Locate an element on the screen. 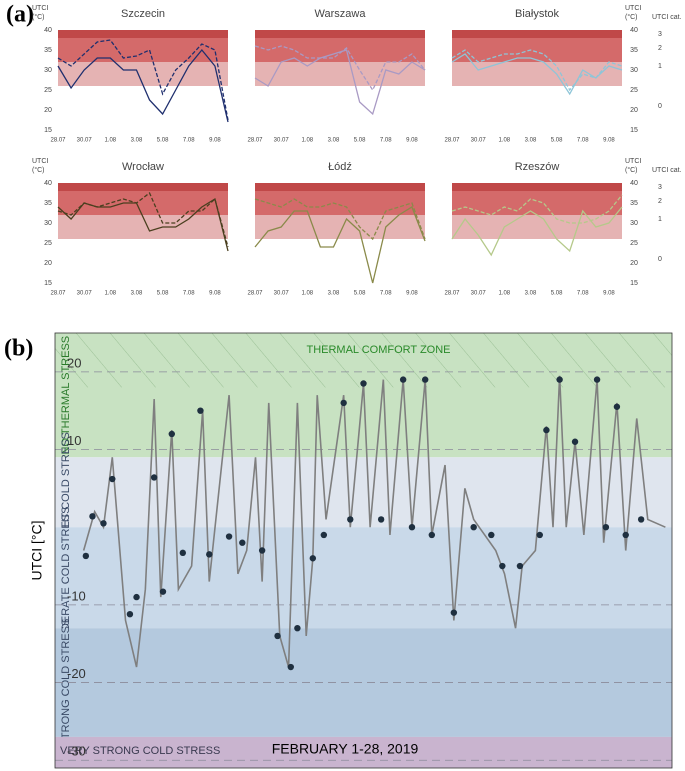 Image resolution: width=685 pixels, height=771 pixels. zone-label: SLIGHT COLD STRESS is located at coordinates (66, 492).